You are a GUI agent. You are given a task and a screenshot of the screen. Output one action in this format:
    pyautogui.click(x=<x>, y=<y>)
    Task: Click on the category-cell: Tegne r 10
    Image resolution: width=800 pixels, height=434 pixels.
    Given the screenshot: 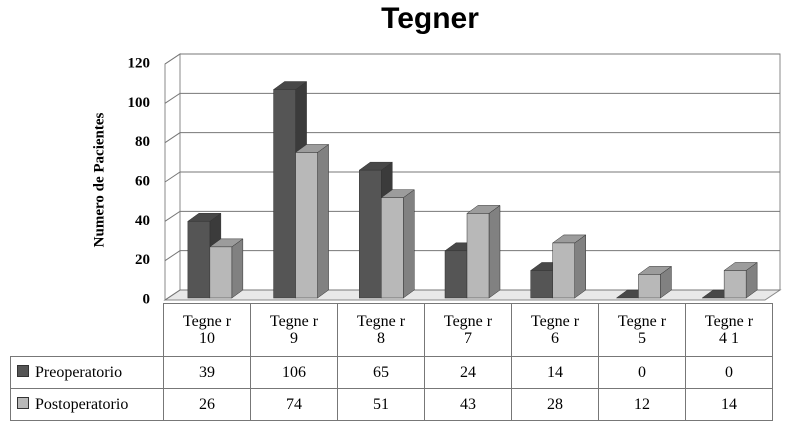 What is the action you would take?
    pyautogui.click(x=207, y=330)
    